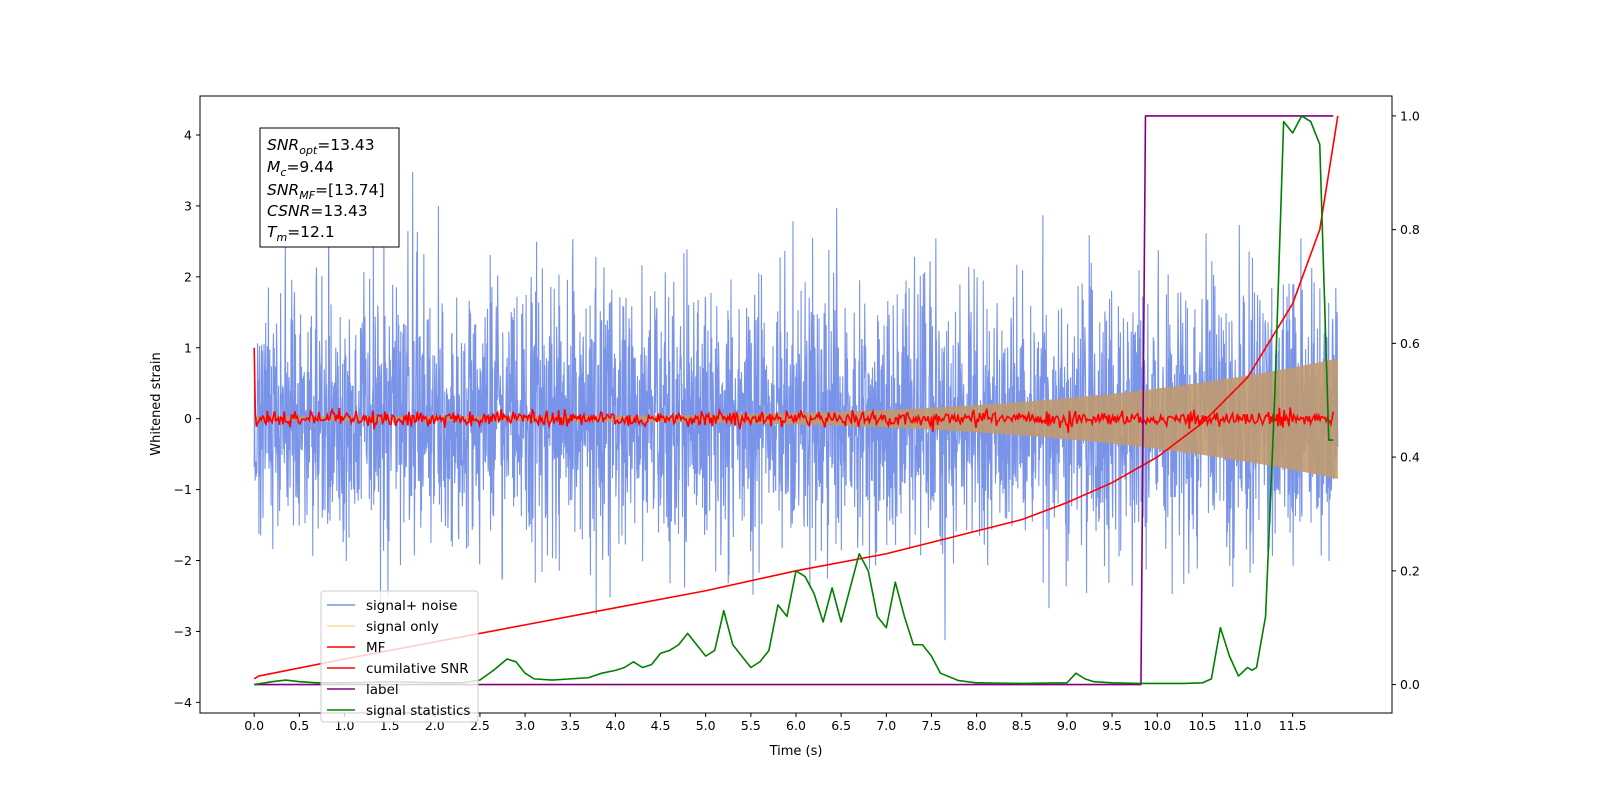 This screenshot has width=1600, height=800. What do you see at coordinates (299, 725) in the screenshot?
I see `x-tick-label: 0.5` at bounding box center [299, 725].